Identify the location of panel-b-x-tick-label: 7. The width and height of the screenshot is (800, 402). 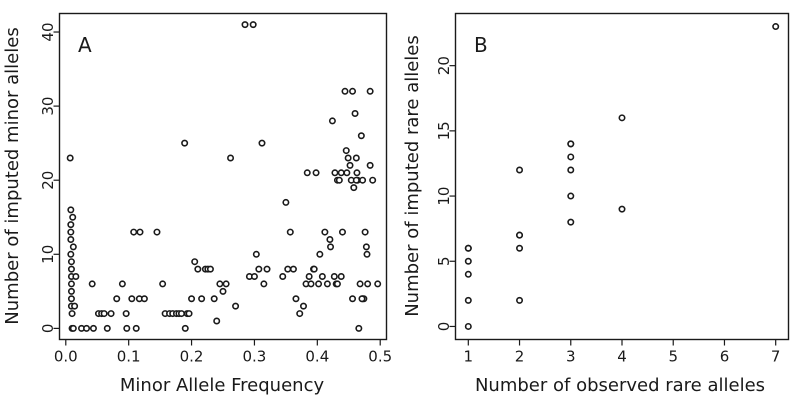
(776, 357).